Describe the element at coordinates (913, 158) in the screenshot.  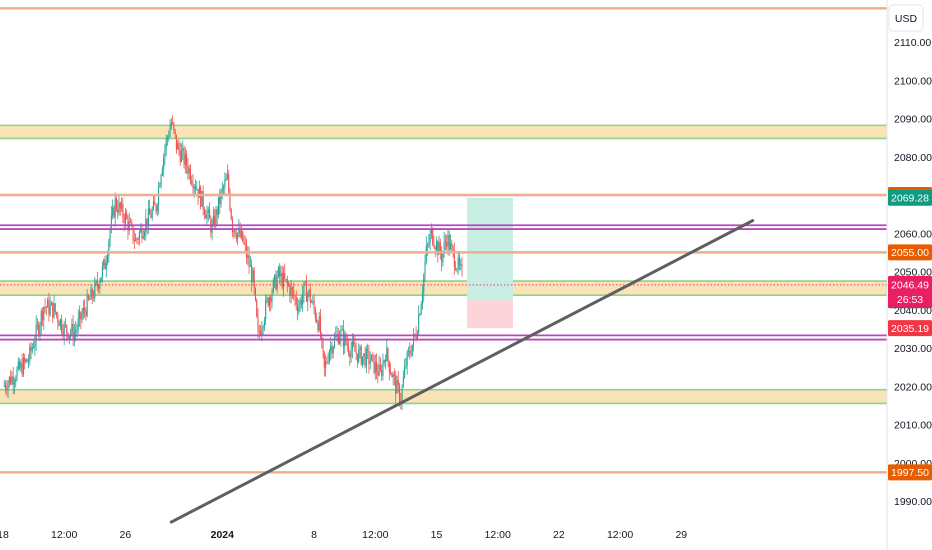
I see `price-tick-label: 2080.00` at that location.